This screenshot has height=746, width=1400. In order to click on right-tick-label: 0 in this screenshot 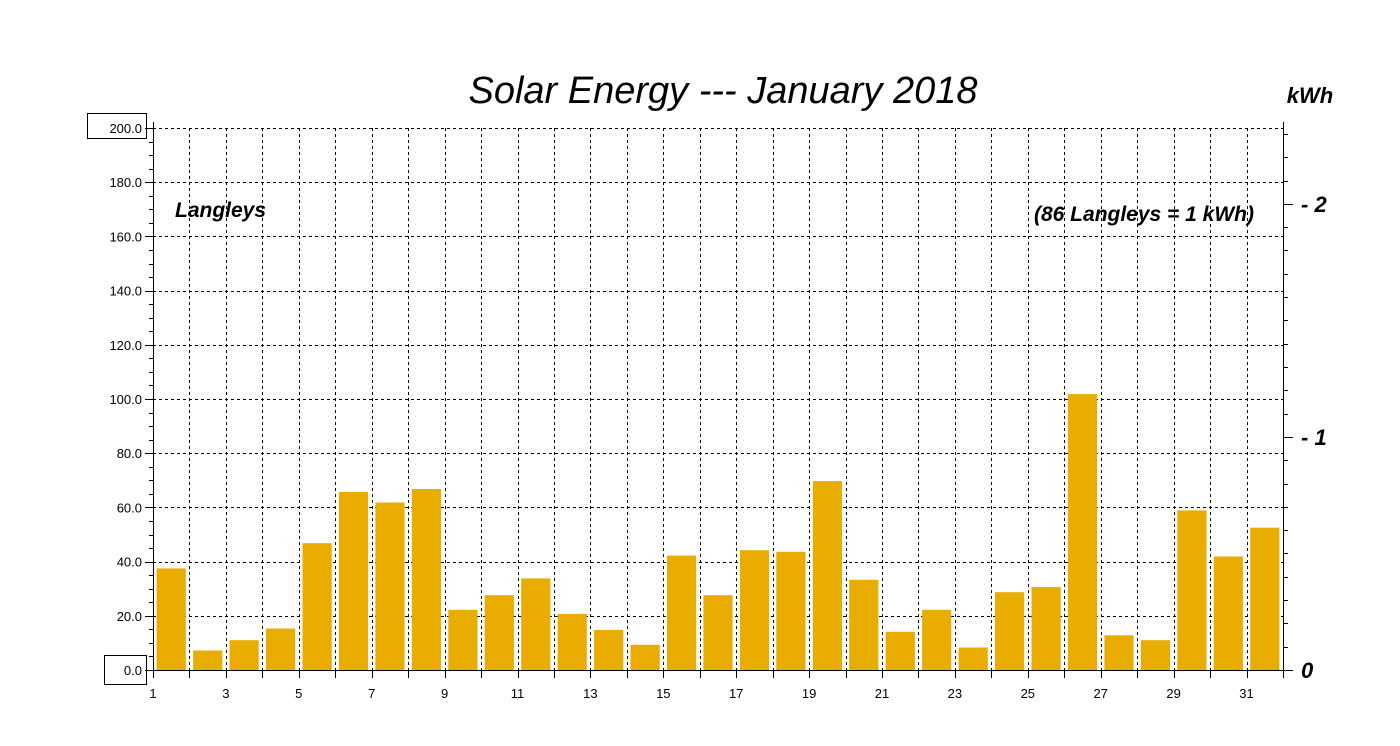, I will do `click(1307, 670)`.